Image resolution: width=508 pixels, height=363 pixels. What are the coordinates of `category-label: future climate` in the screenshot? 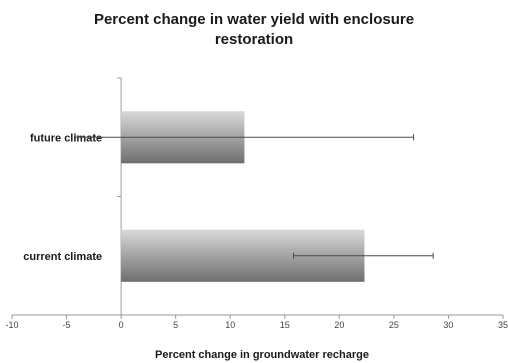 It's located at (66, 138).